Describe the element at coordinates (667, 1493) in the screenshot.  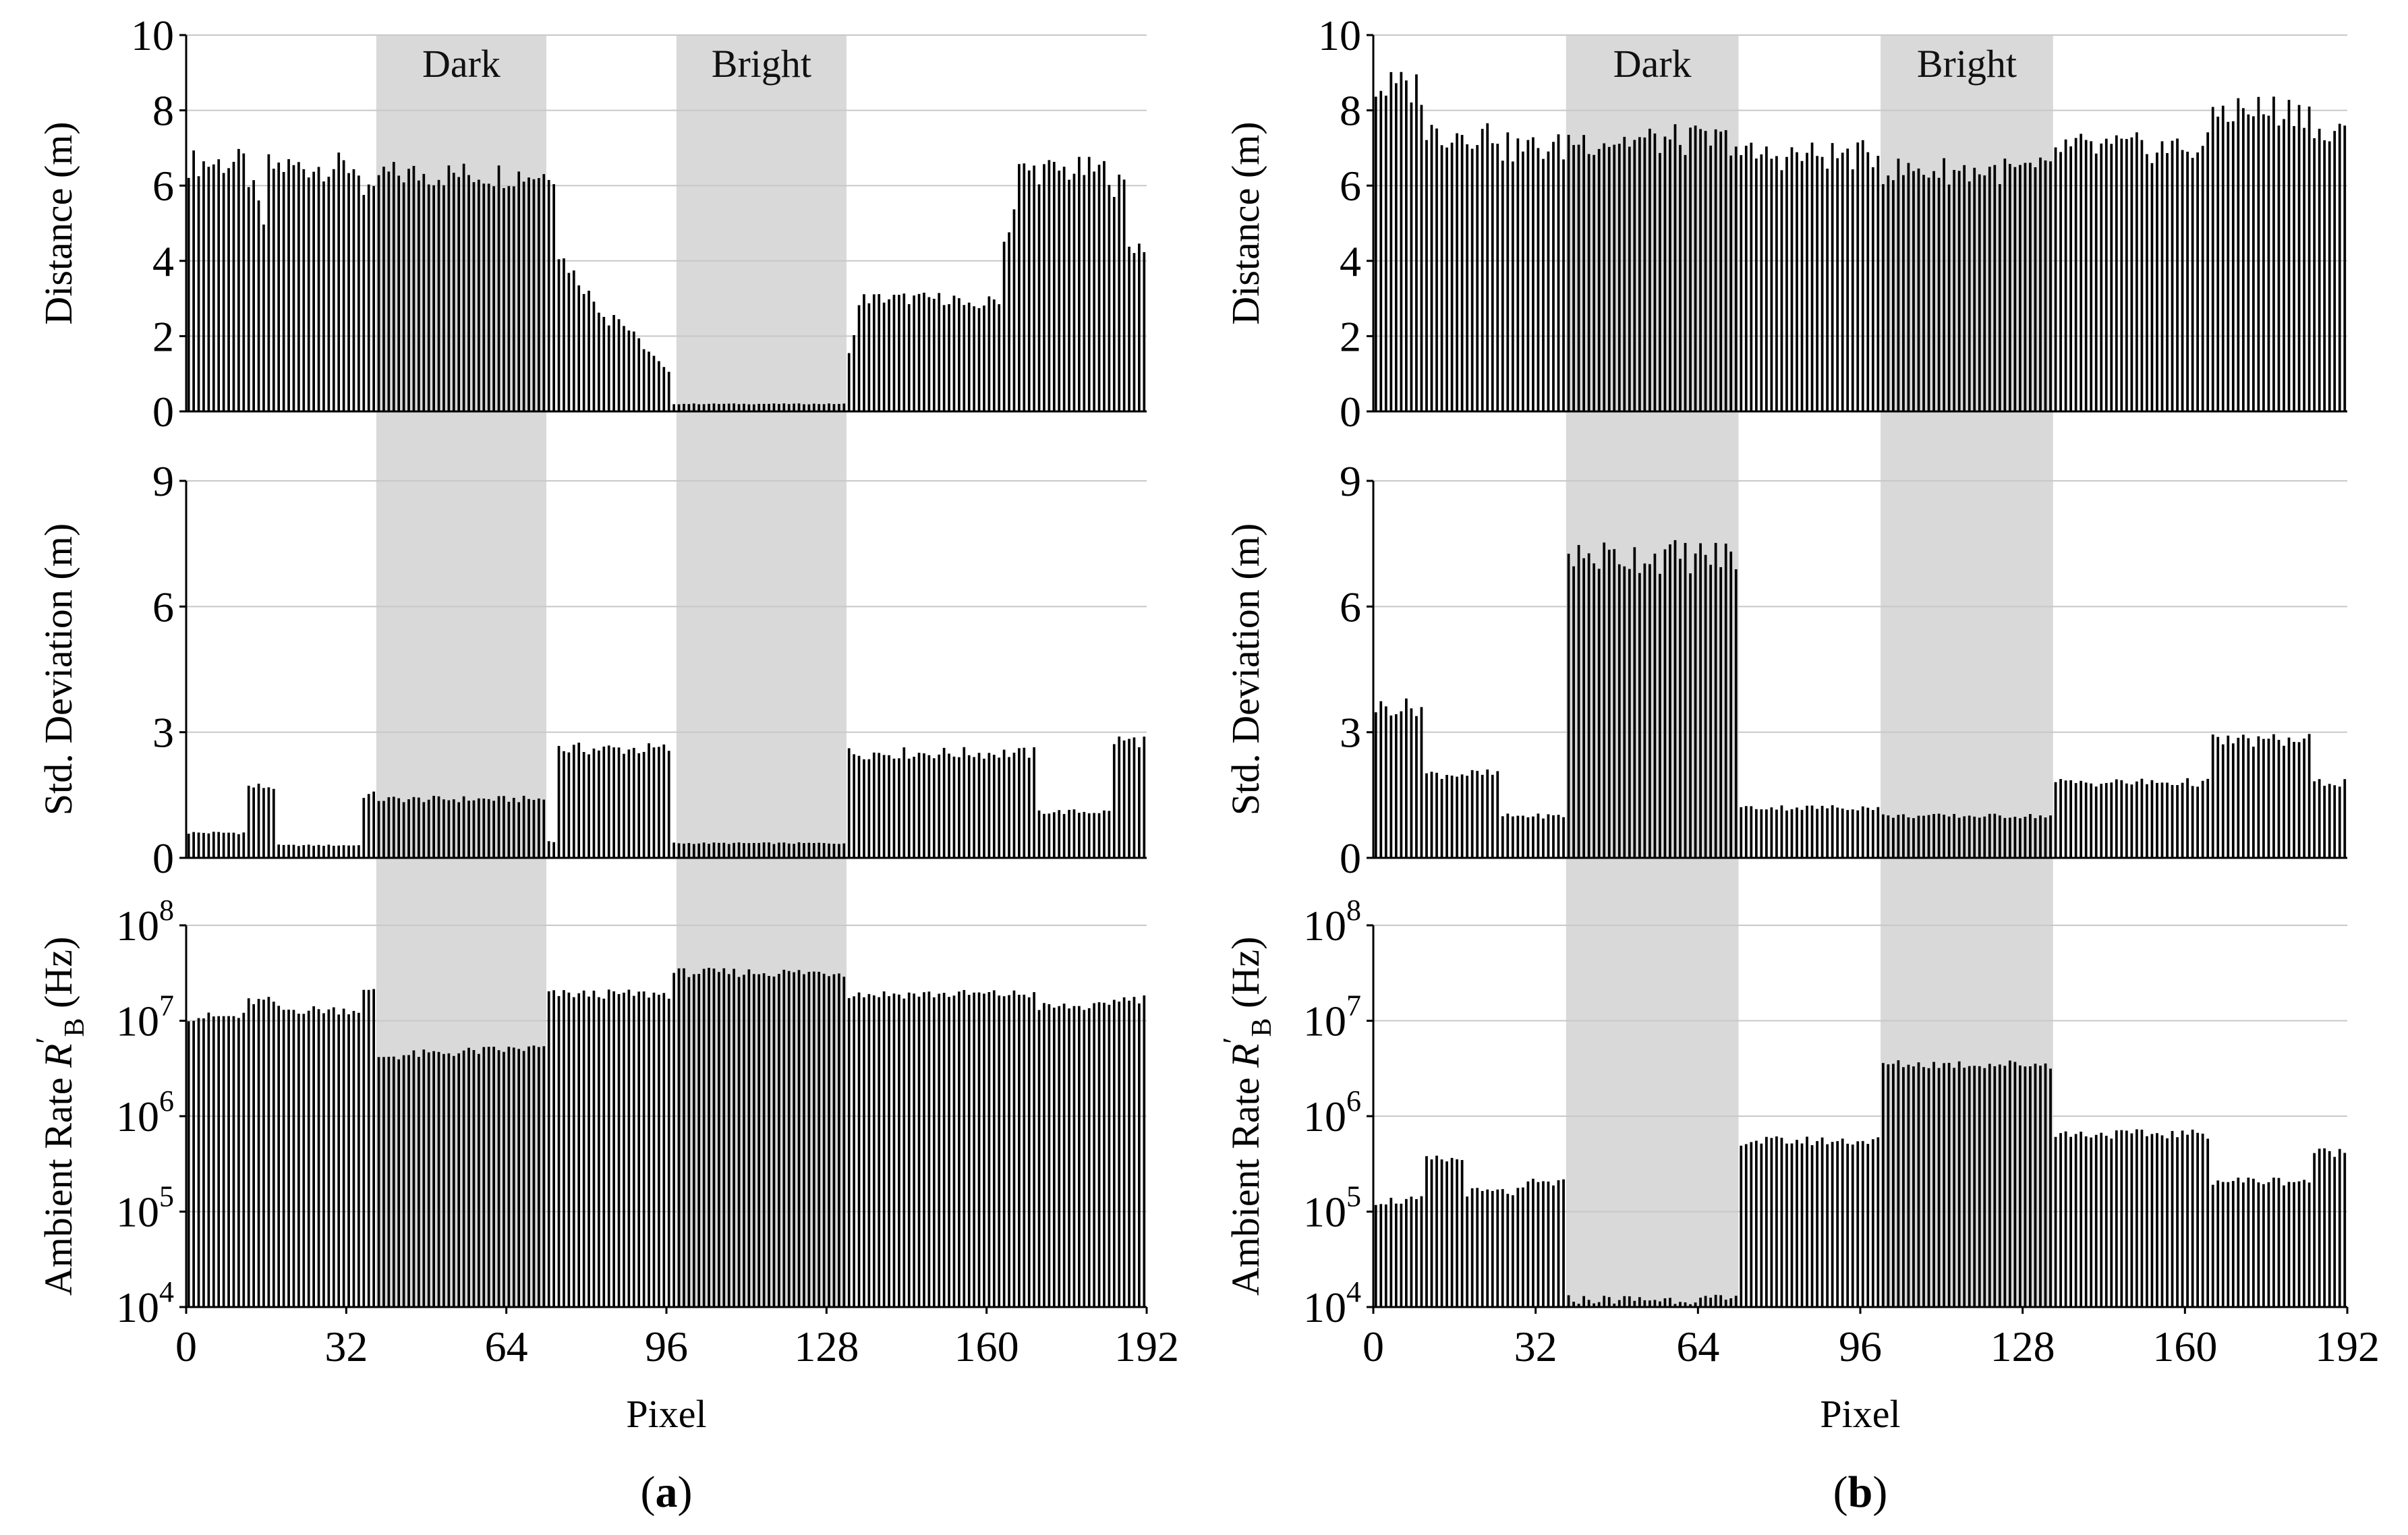
I see `panel-label: (a)` at that location.